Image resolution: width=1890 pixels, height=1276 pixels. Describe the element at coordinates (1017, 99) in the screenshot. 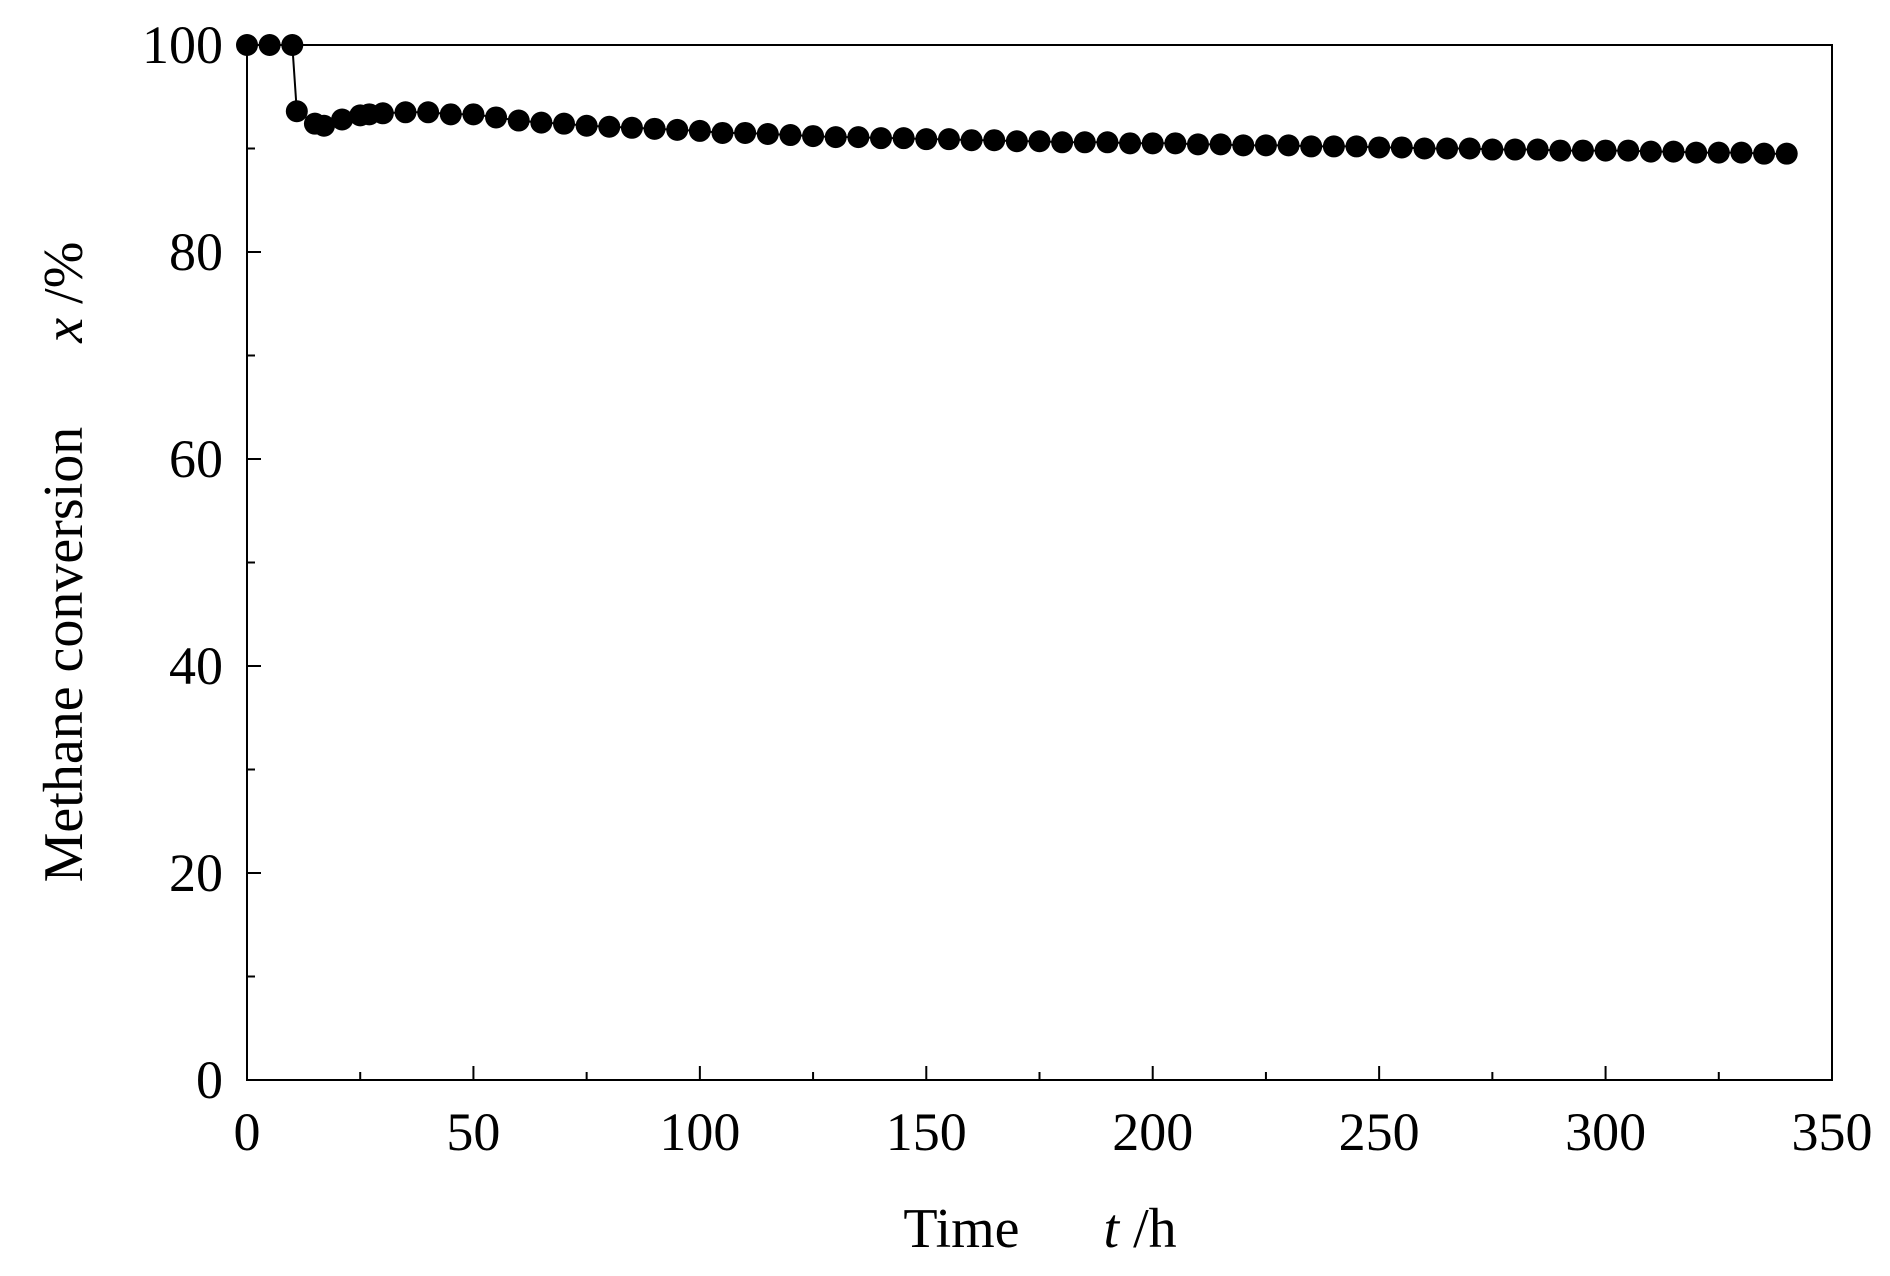

I see `data-series` at that location.